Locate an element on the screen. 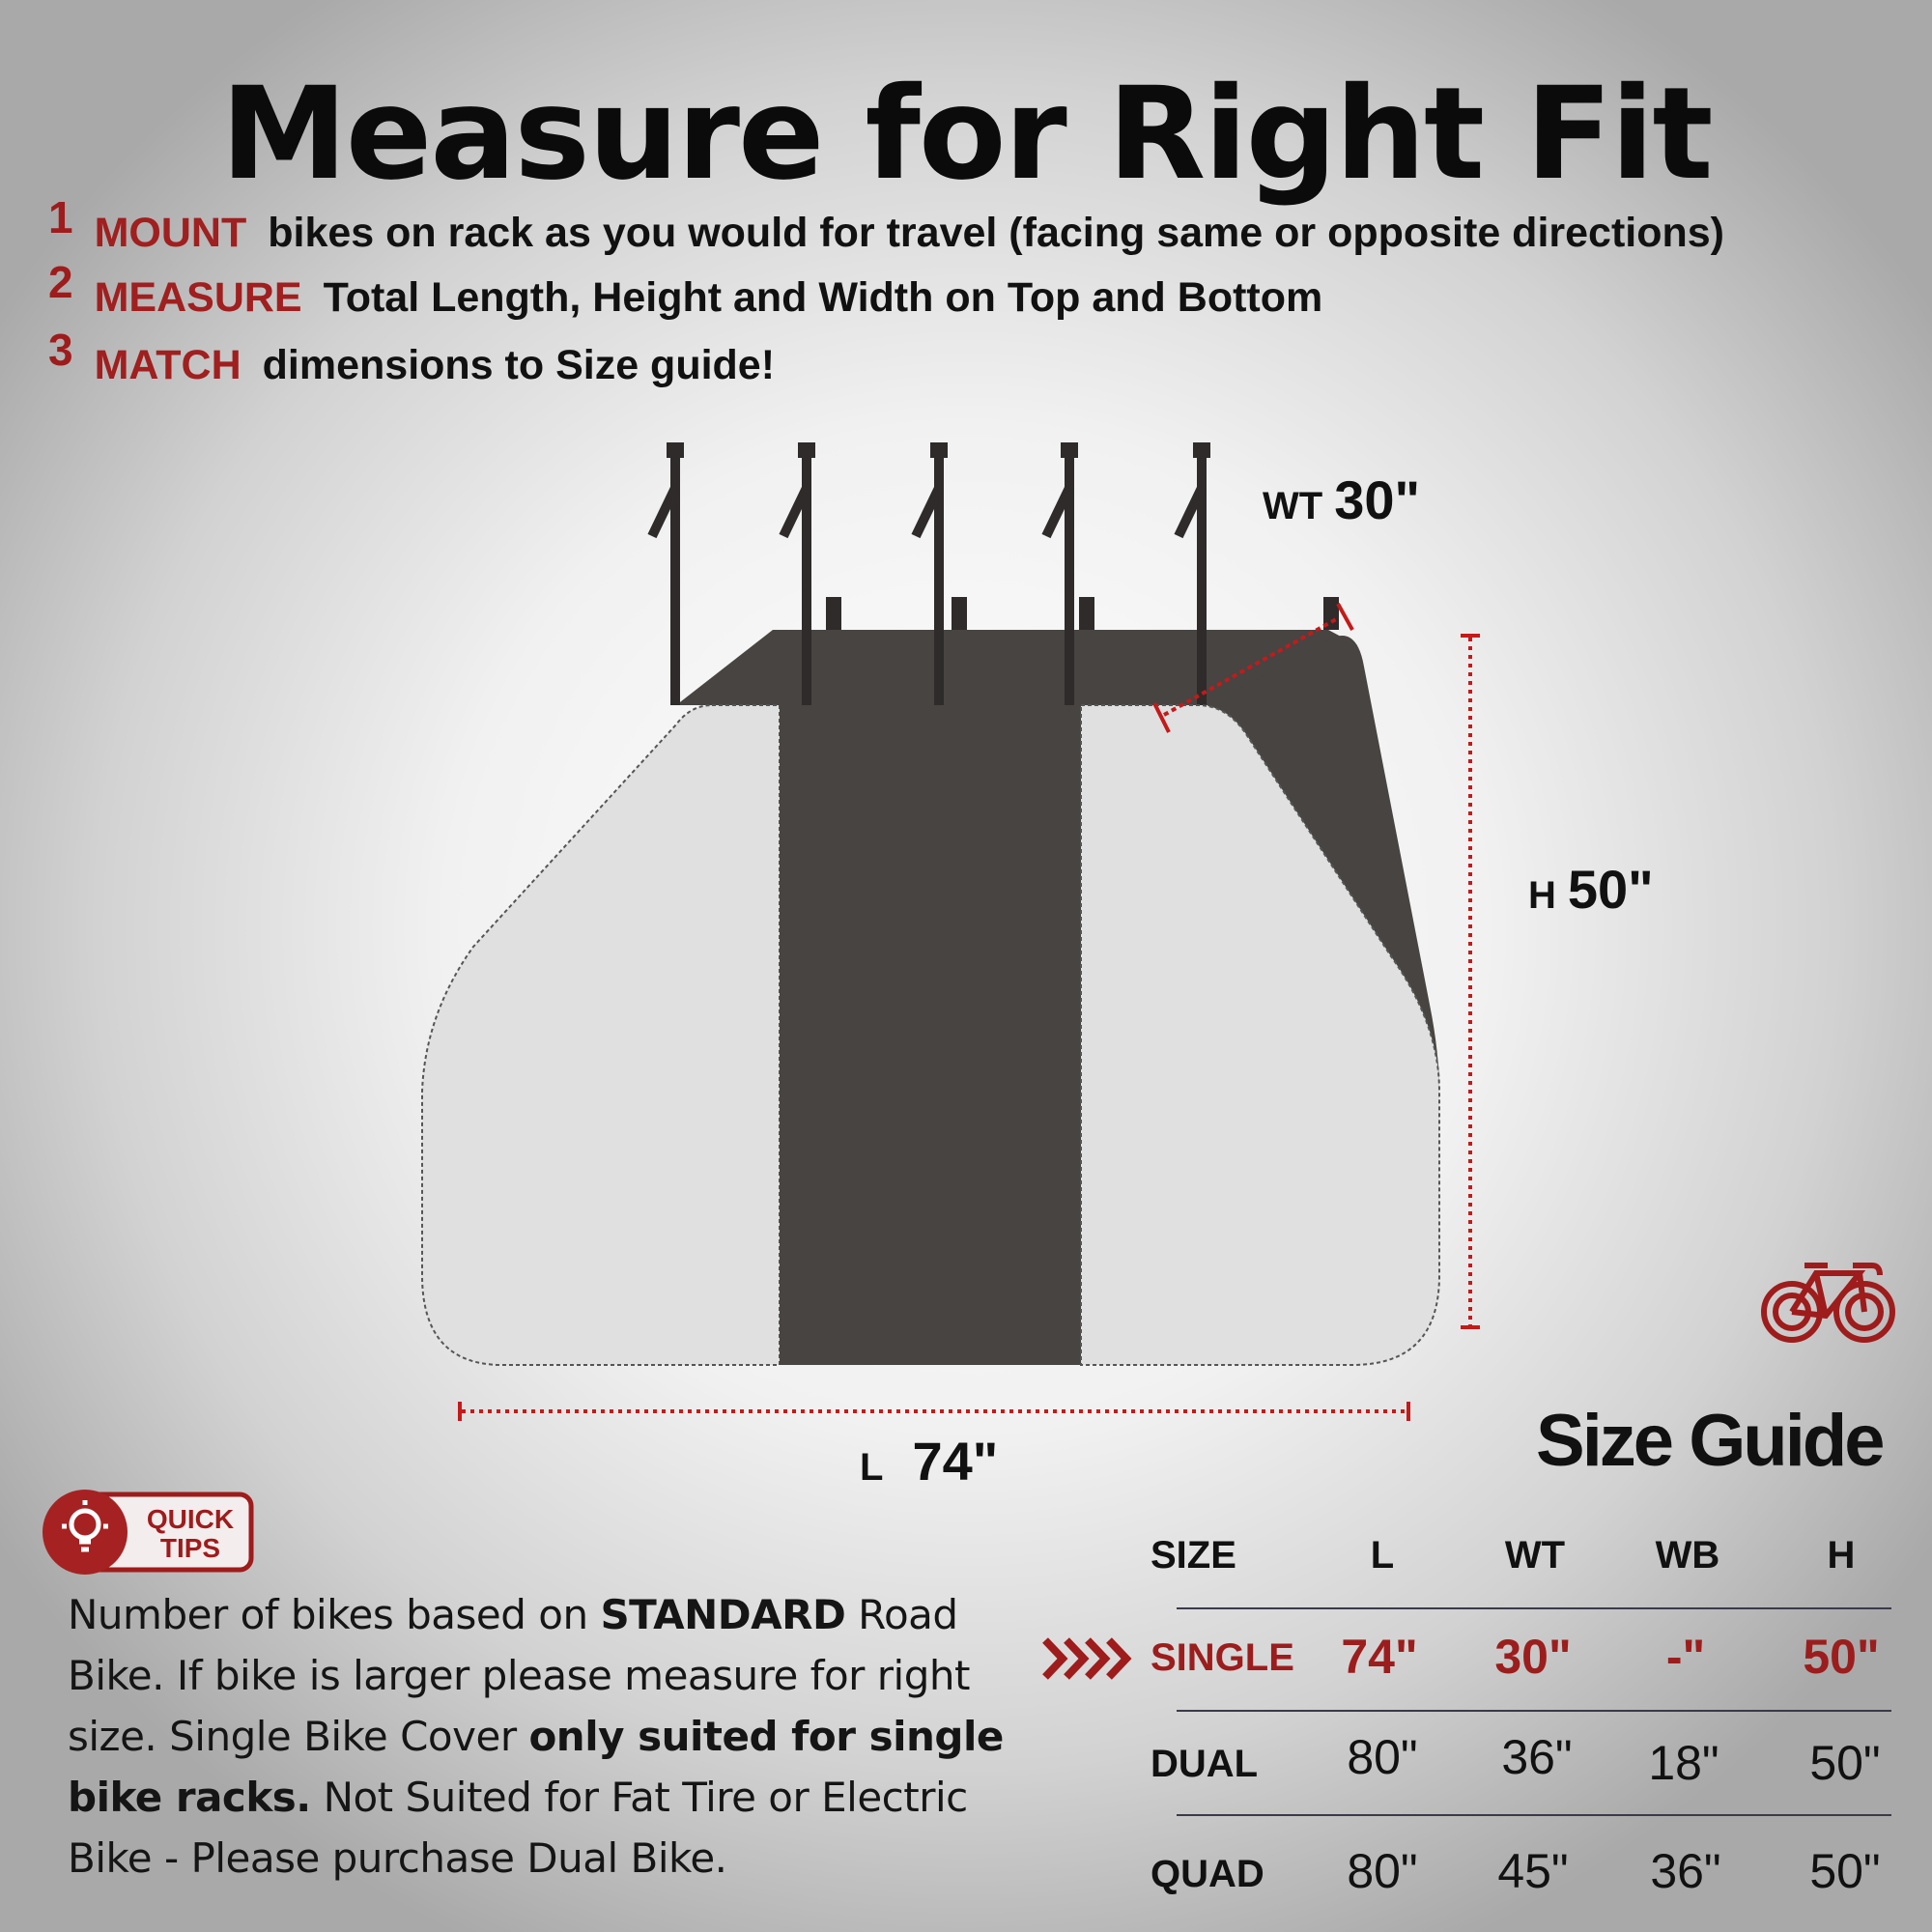  cell-wt: 36" is located at coordinates (1537, 1757).